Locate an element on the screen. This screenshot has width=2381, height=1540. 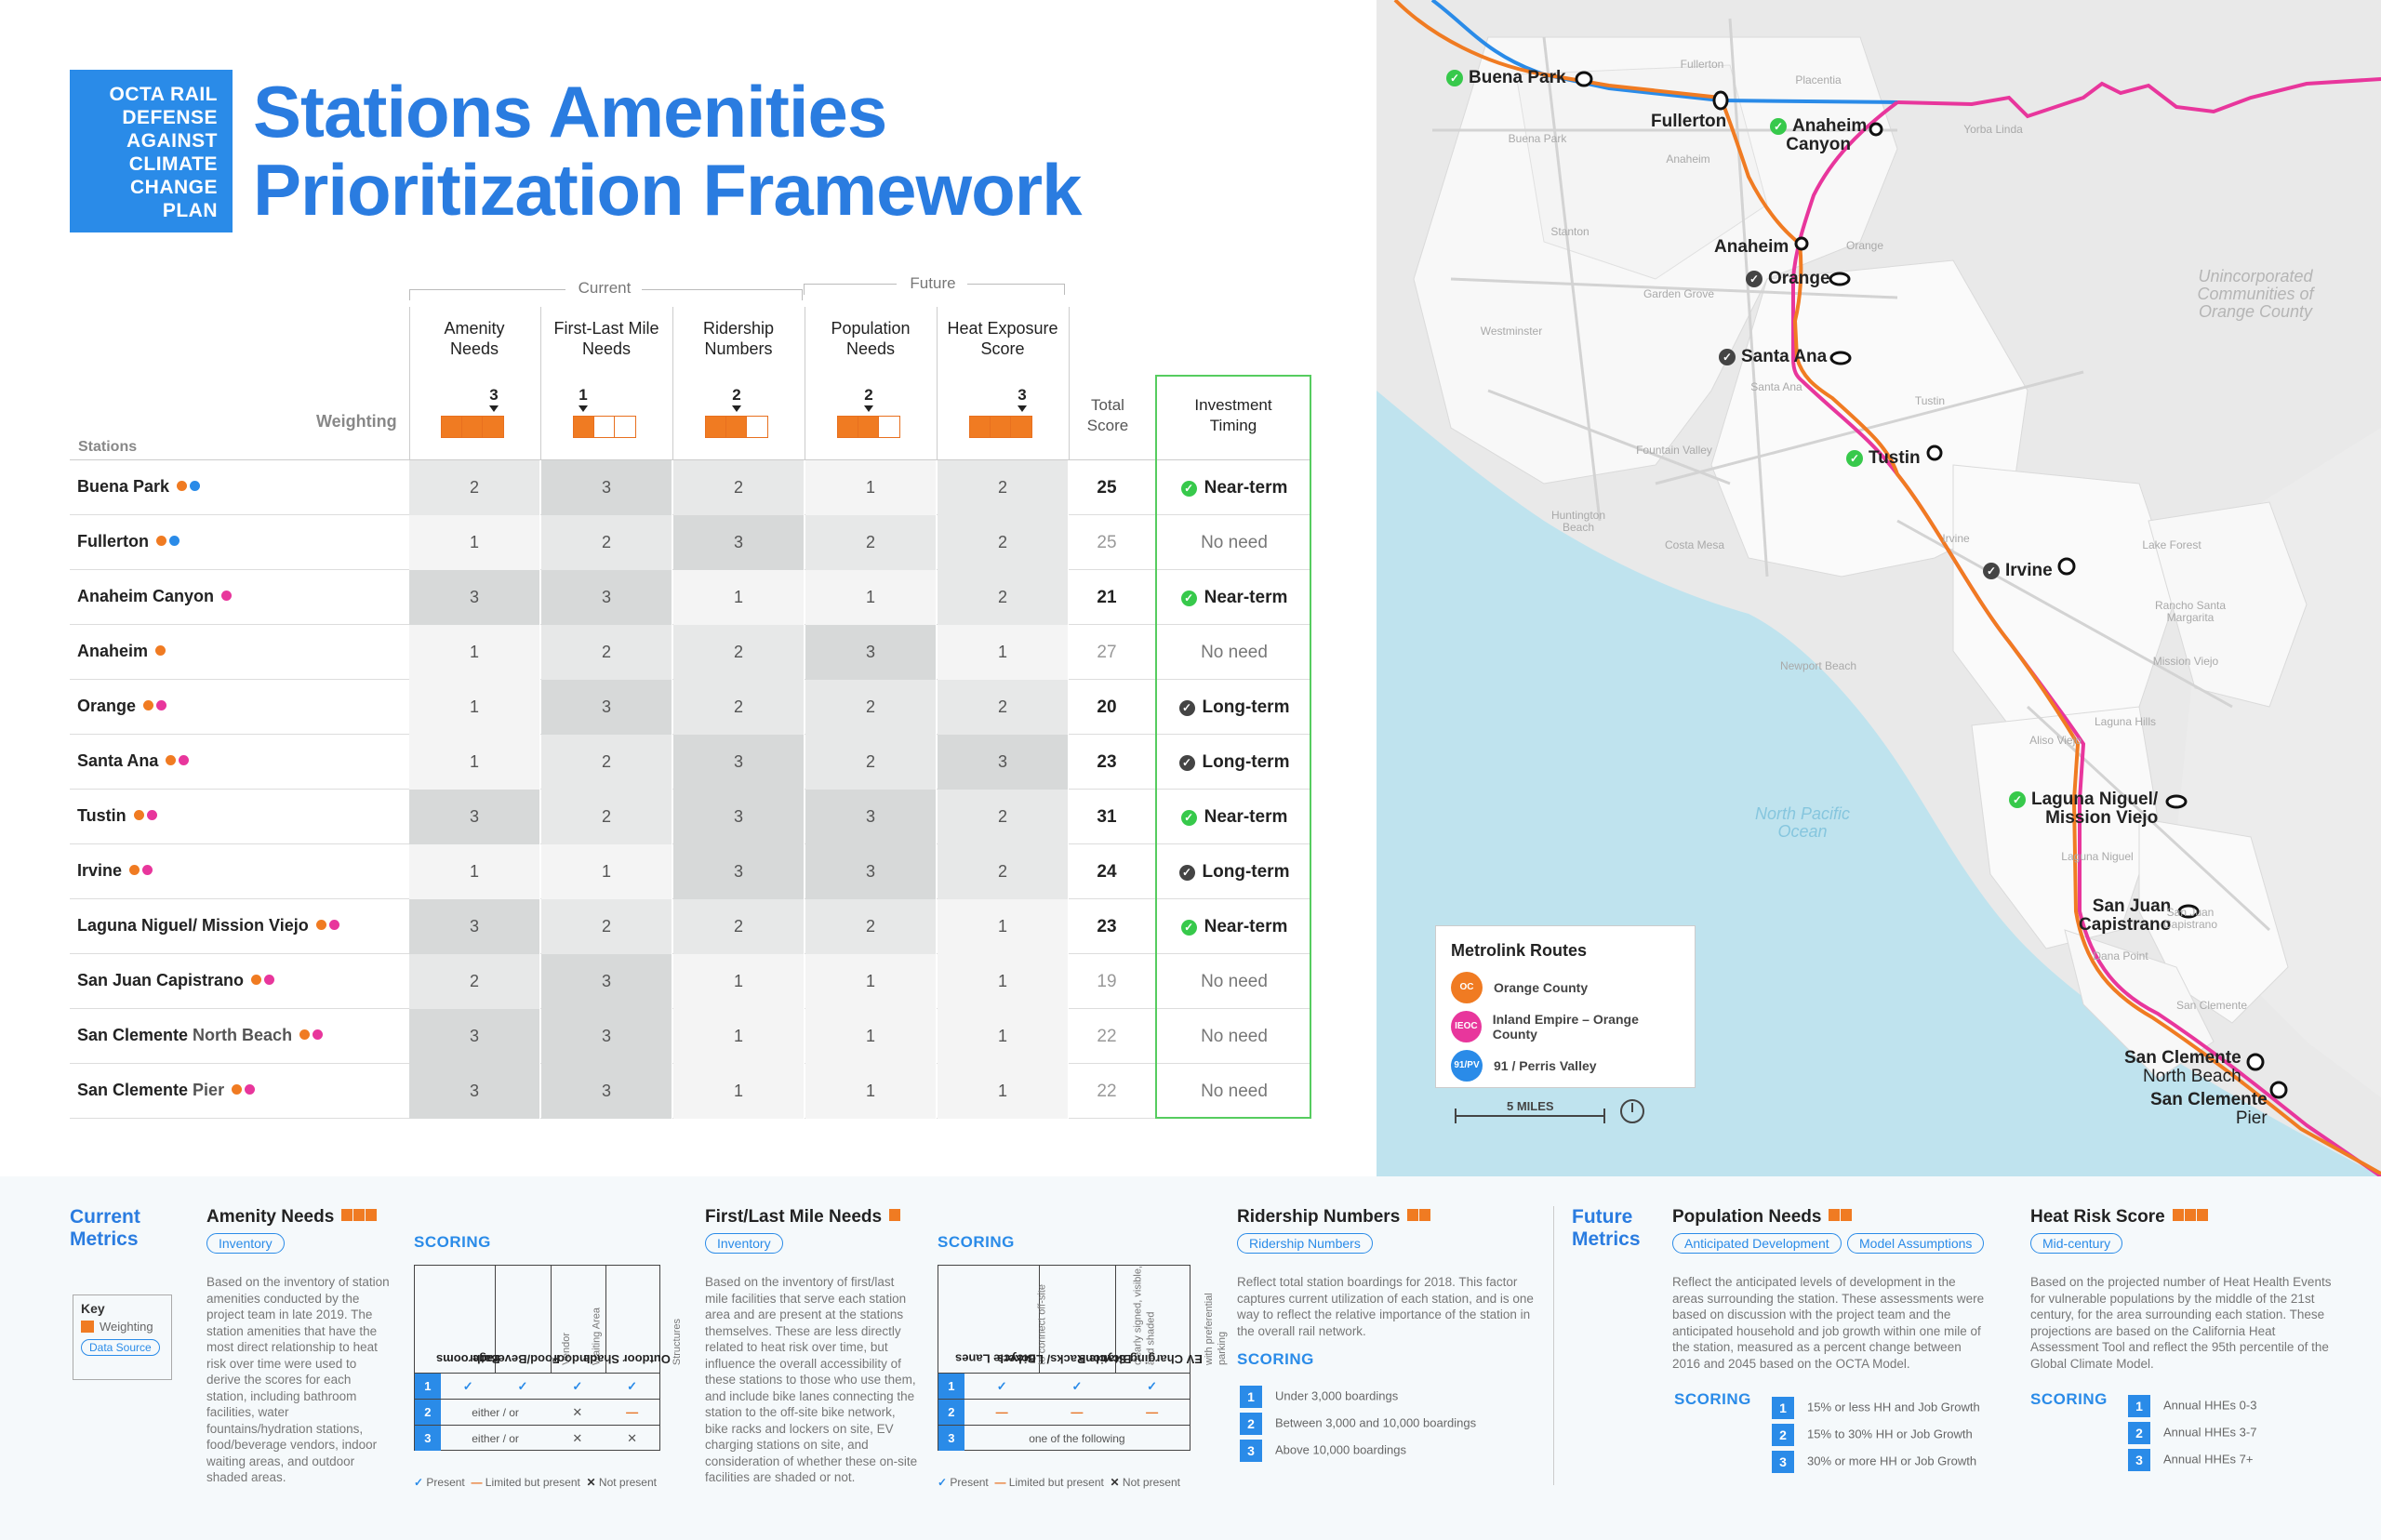
ridership-heading: Ridership Numbers is located at coordinates (1334, 1217).